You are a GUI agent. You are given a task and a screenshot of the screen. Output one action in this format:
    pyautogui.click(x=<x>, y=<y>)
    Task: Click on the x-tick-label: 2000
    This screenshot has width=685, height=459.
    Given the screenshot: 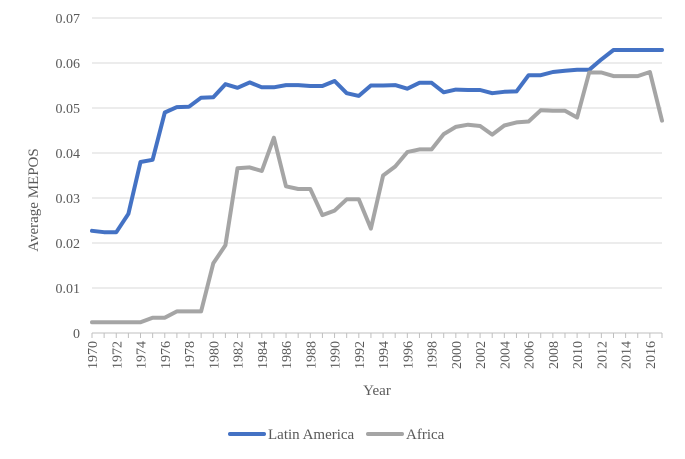 What is the action you would take?
    pyautogui.click(x=457, y=355)
    